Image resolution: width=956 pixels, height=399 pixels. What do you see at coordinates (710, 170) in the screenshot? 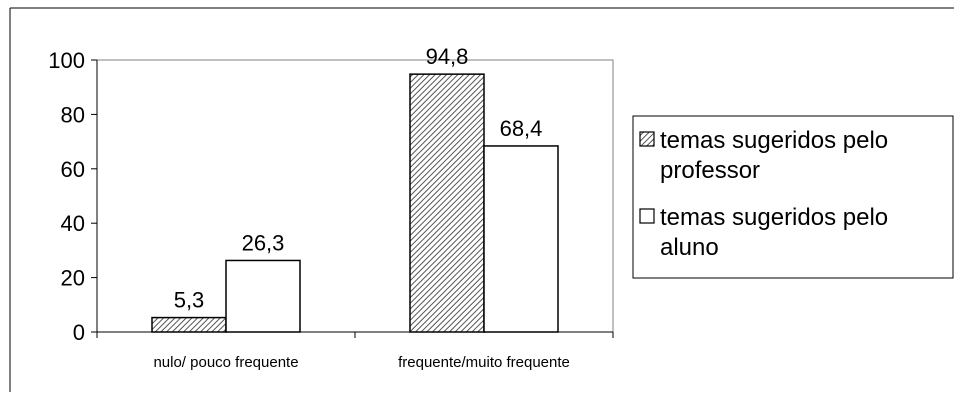
I see `legend-label: professor` at bounding box center [710, 170].